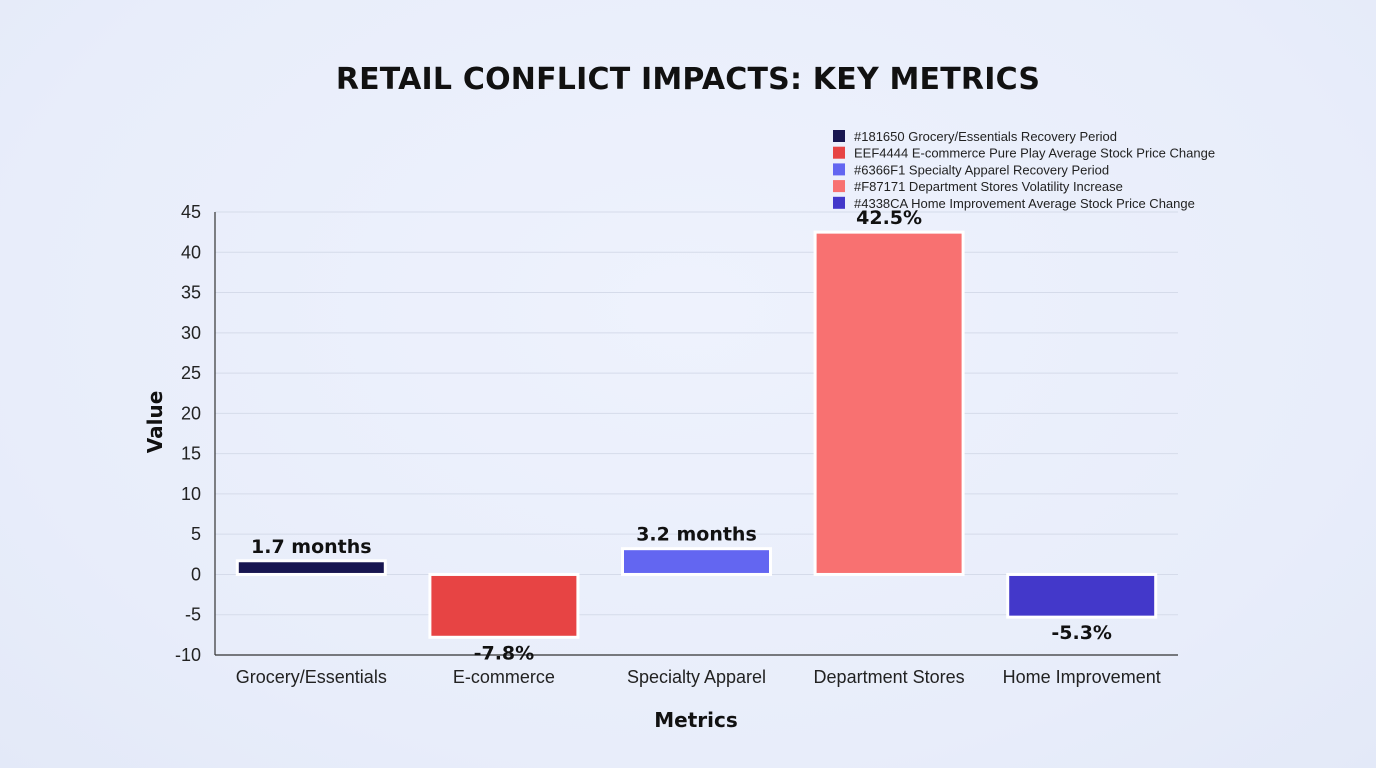 The height and width of the screenshot is (768, 1376). I want to click on y-tick-label: 25, so click(191, 373).